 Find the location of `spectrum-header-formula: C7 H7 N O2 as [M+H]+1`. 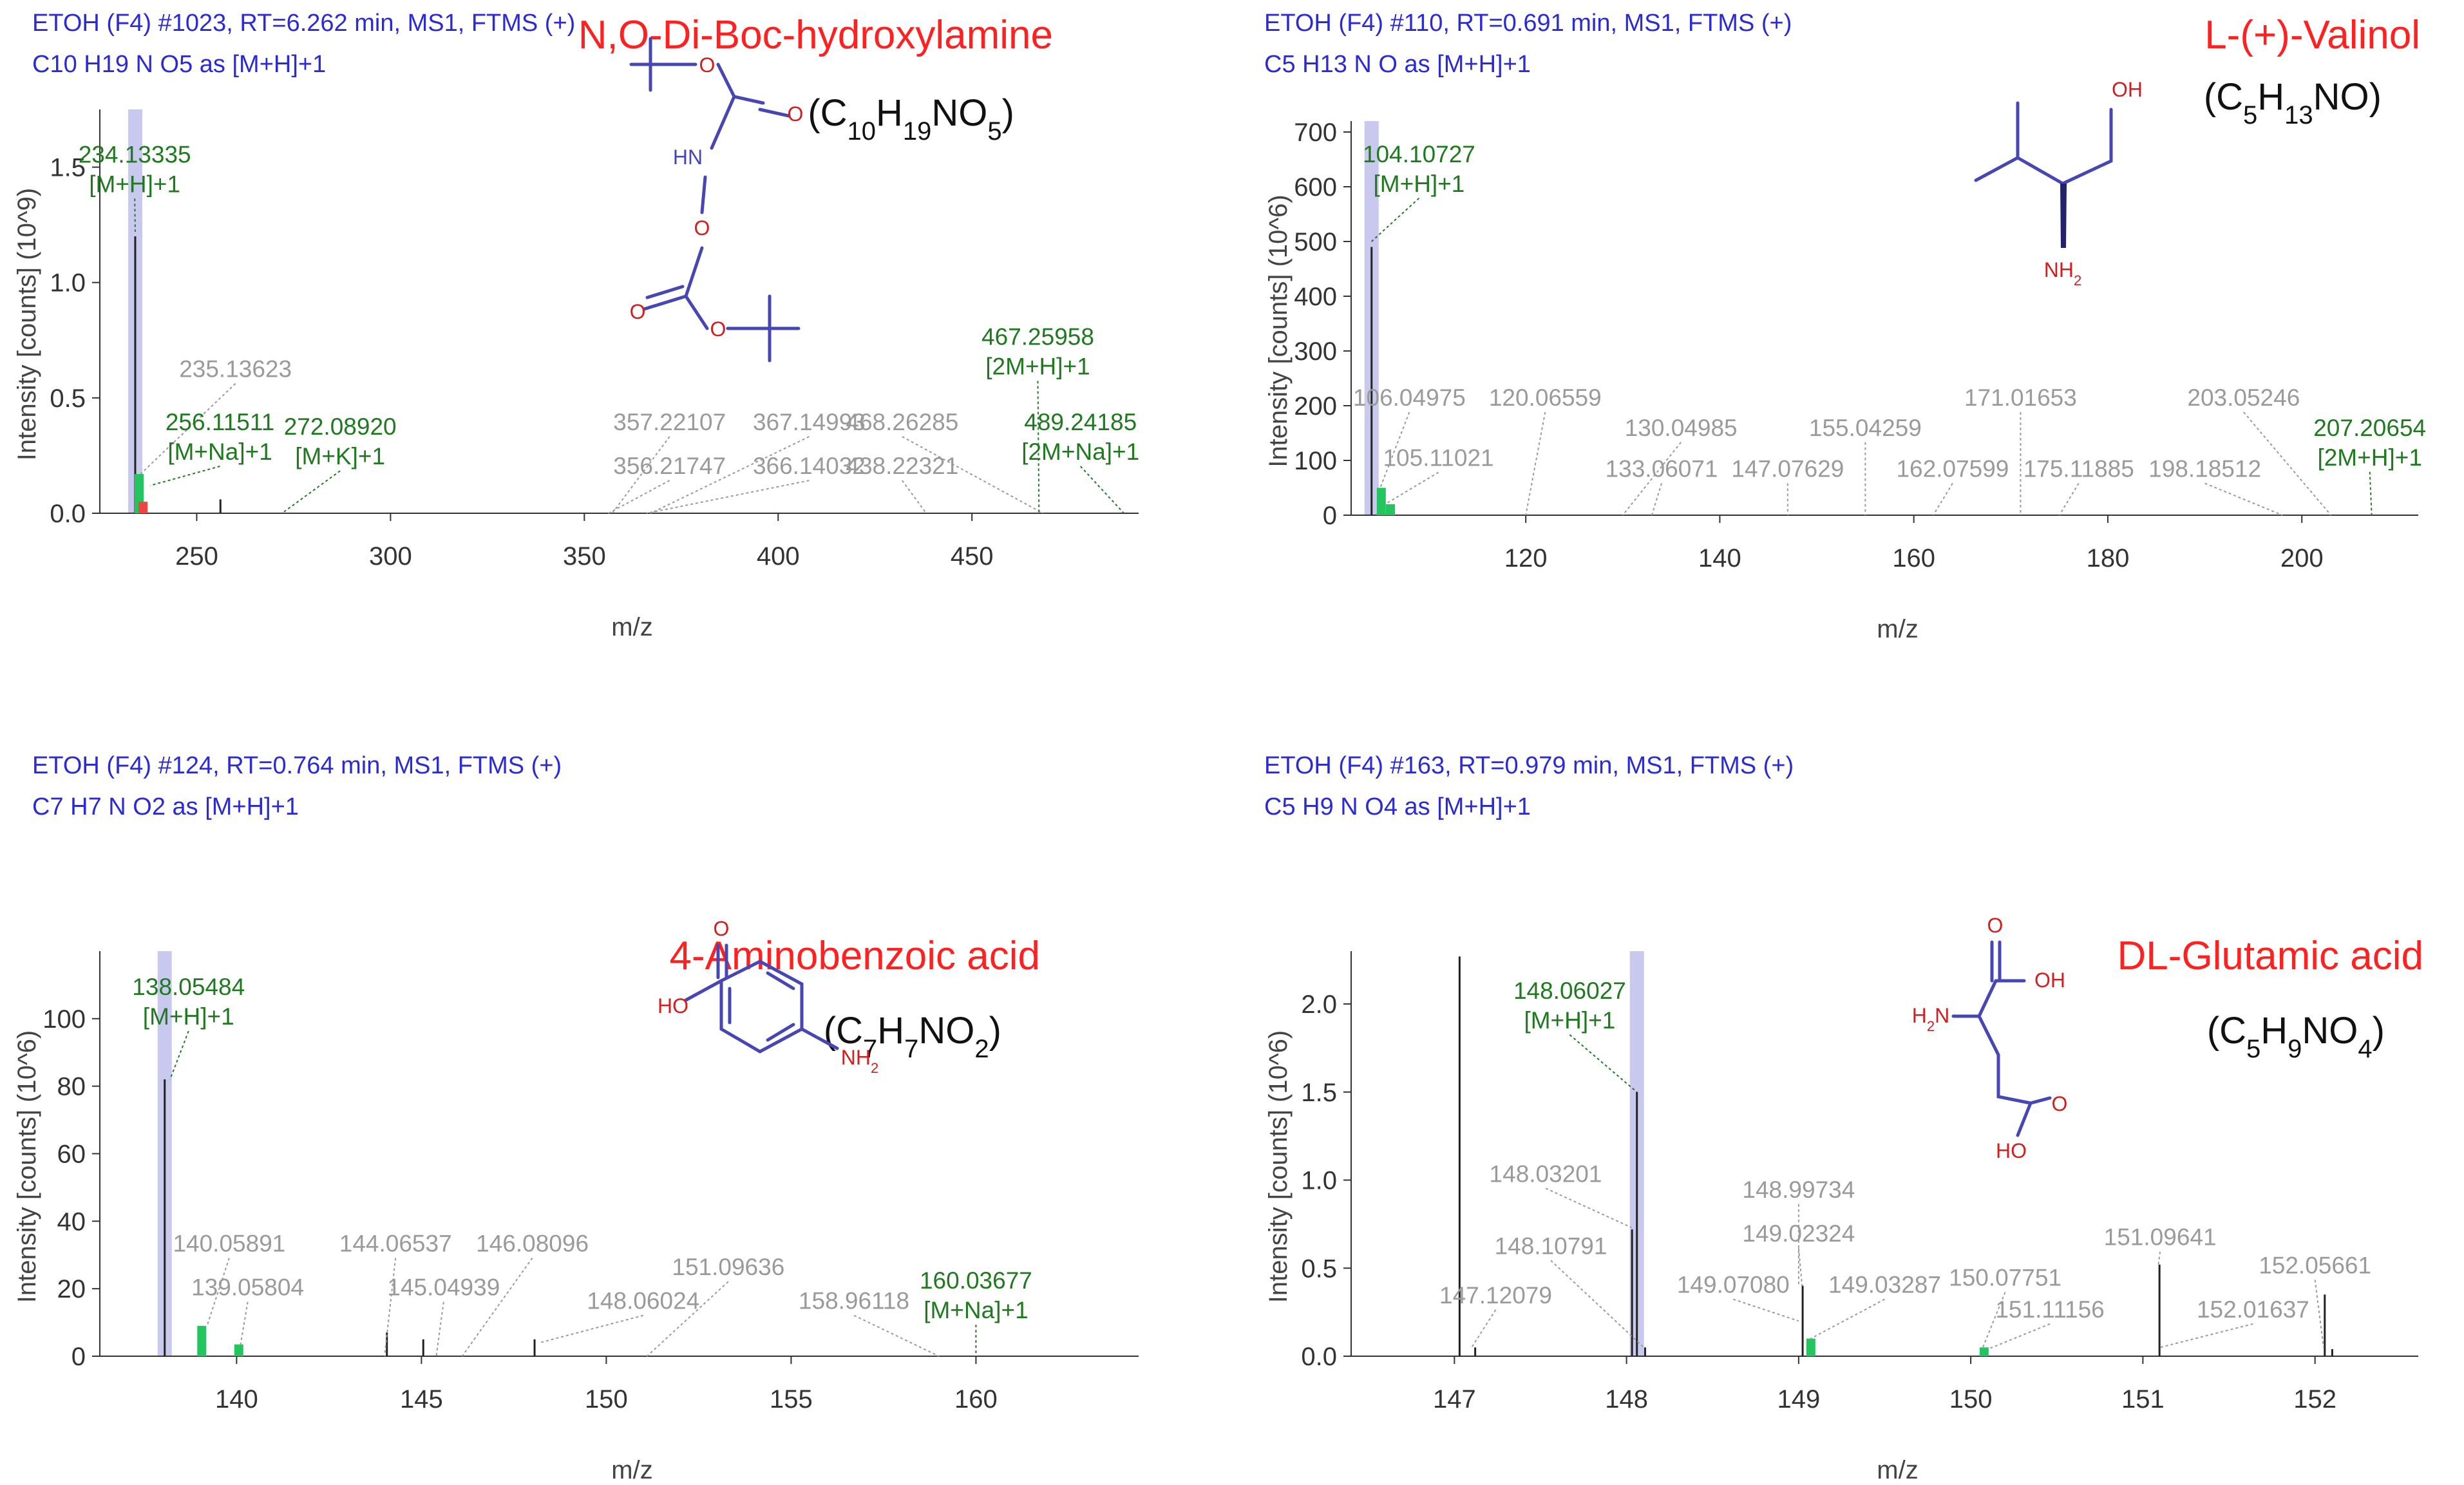

spectrum-header-formula: C7 H7 N O2 as [M+H]+1 is located at coordinates (165, 806).